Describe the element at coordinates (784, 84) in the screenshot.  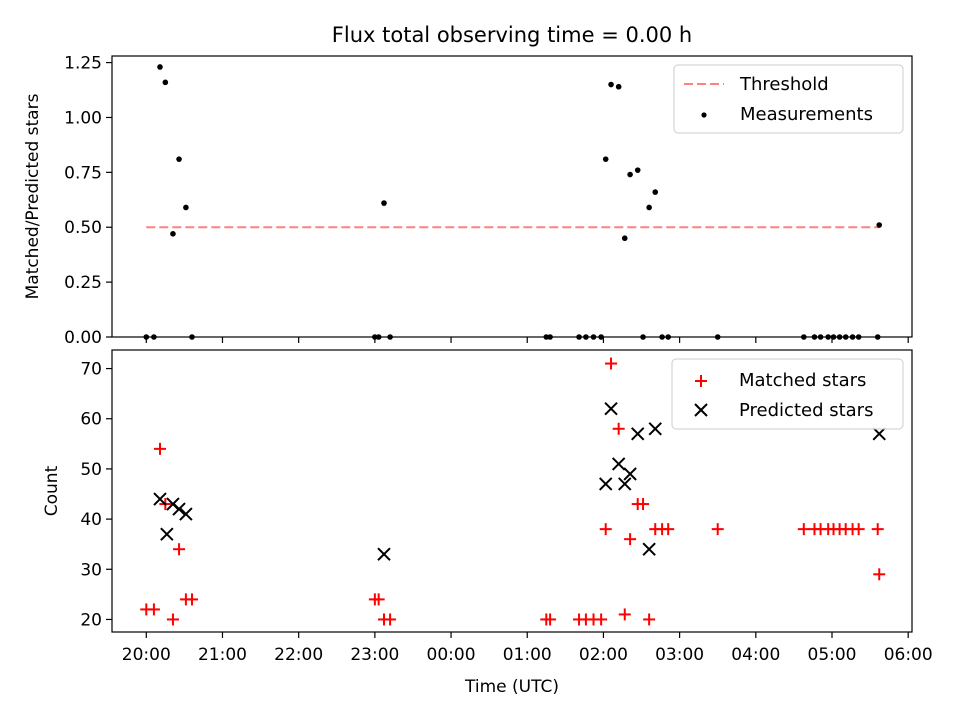
I see `legend-threshold-label: Threshold` at that location.